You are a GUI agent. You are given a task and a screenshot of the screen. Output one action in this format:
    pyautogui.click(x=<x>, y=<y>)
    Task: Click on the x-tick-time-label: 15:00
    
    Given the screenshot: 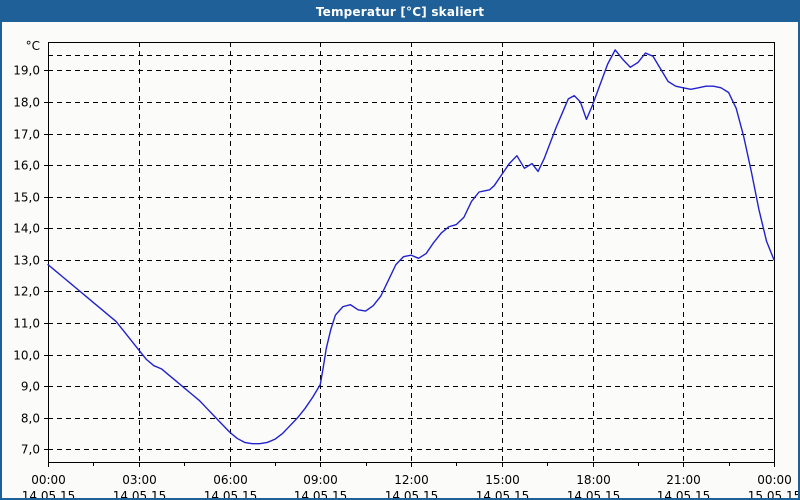 What is the action you would take?
    pyautogui.click(x=502, y=480)
    